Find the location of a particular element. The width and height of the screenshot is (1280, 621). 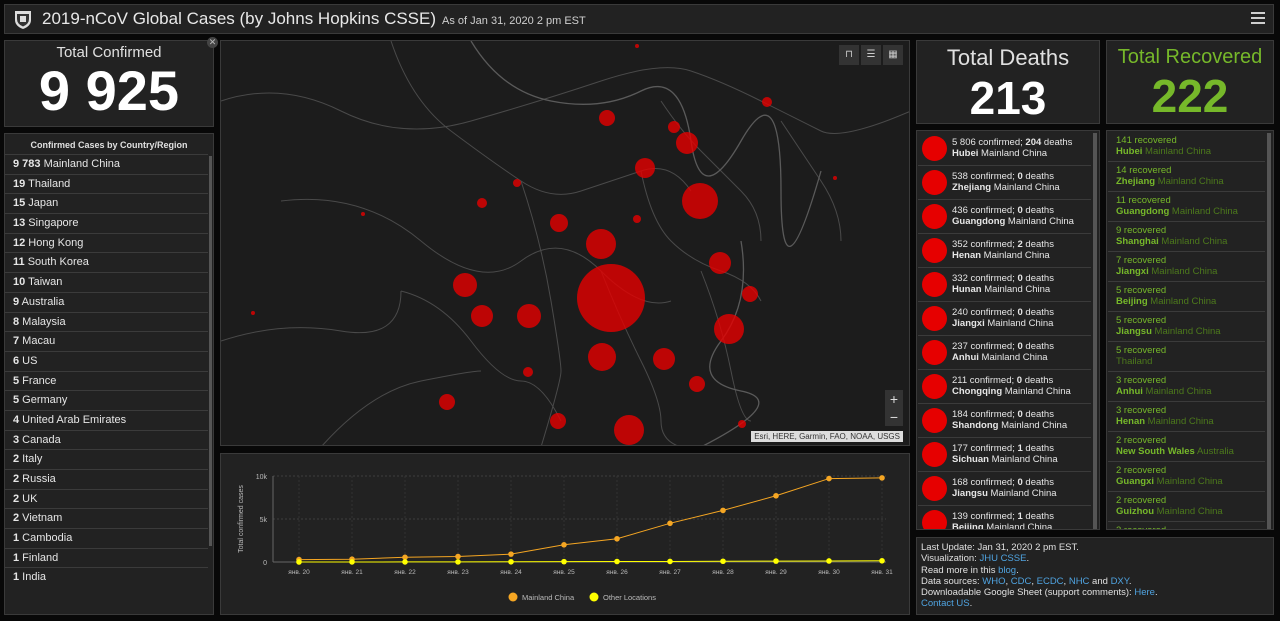

recovered-list-item: 9 recovered Shanghai Mainland China is located at coordinates (1186, 237).